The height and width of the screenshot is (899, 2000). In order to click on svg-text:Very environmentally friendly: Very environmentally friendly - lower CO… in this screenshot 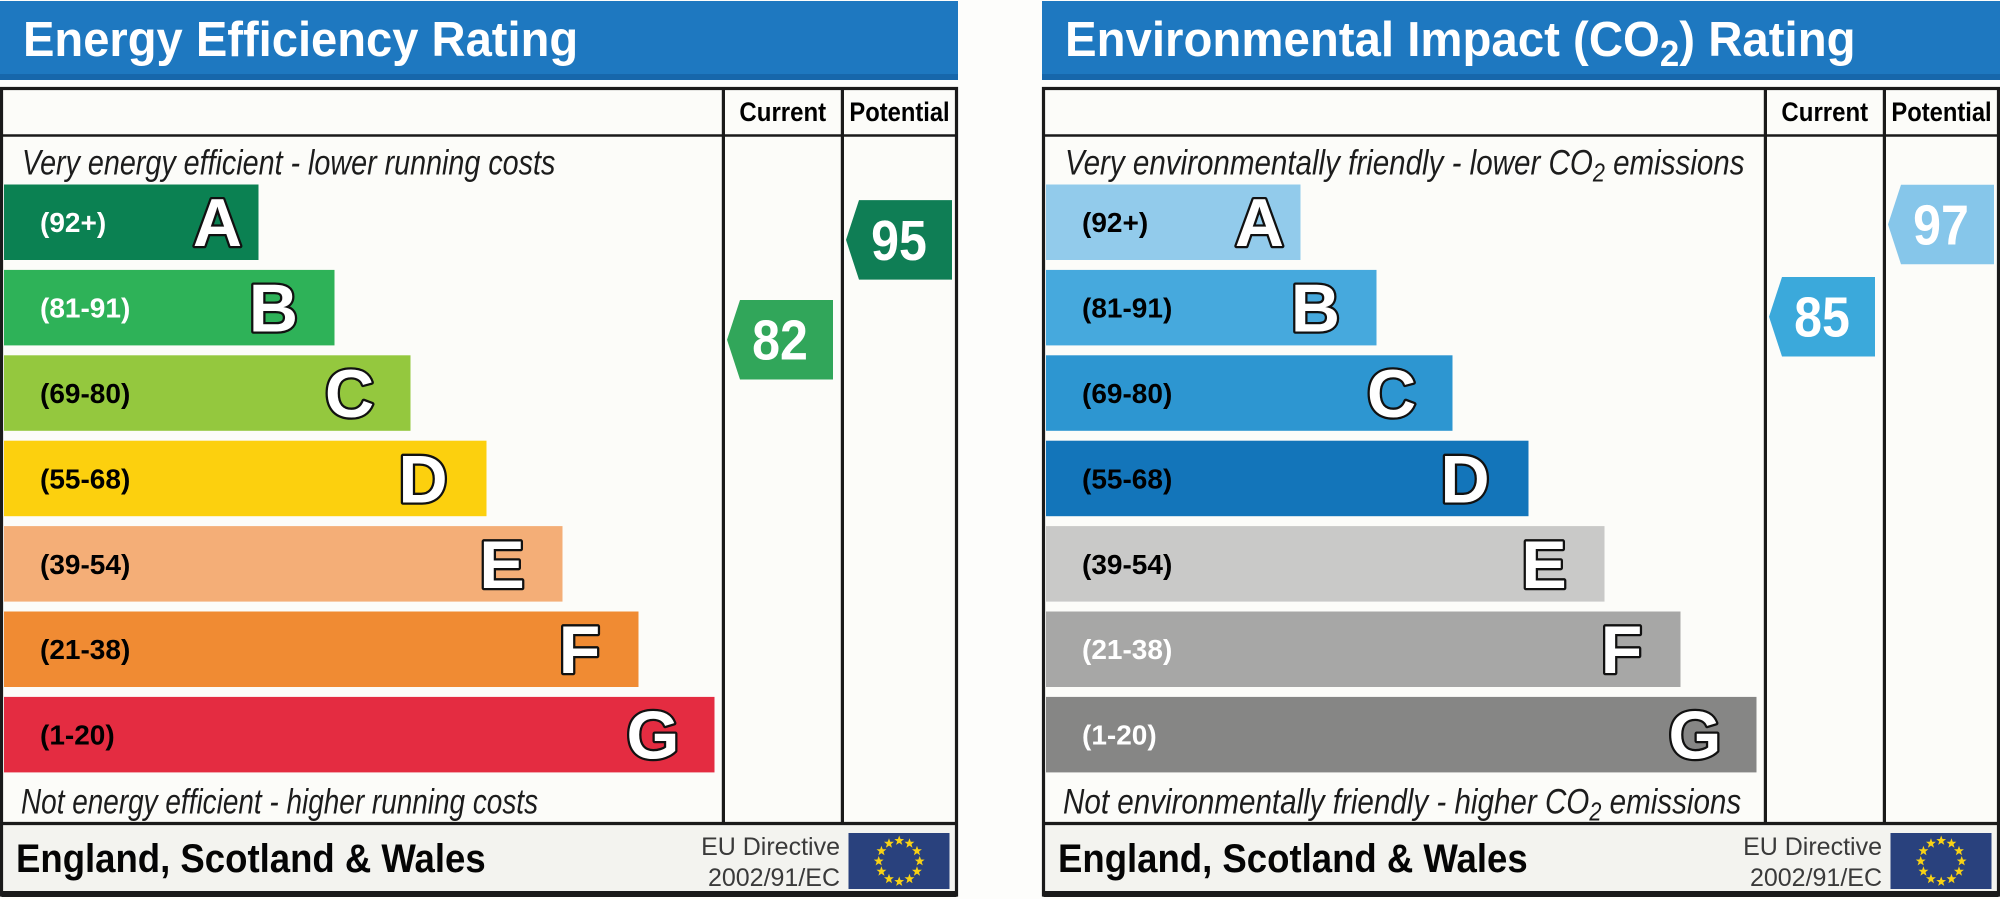, I will do `click(1405, 165)`.